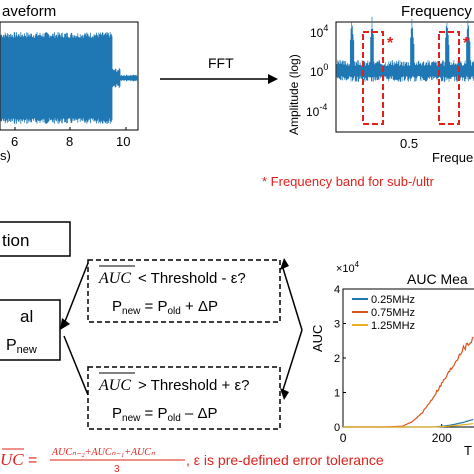 The width and height of the screenshot is (474, 474). What do you see at coordinates (292, 297) in the screenshot?
I see `arrow-chart-to-top` at bounding box center [292, 297].